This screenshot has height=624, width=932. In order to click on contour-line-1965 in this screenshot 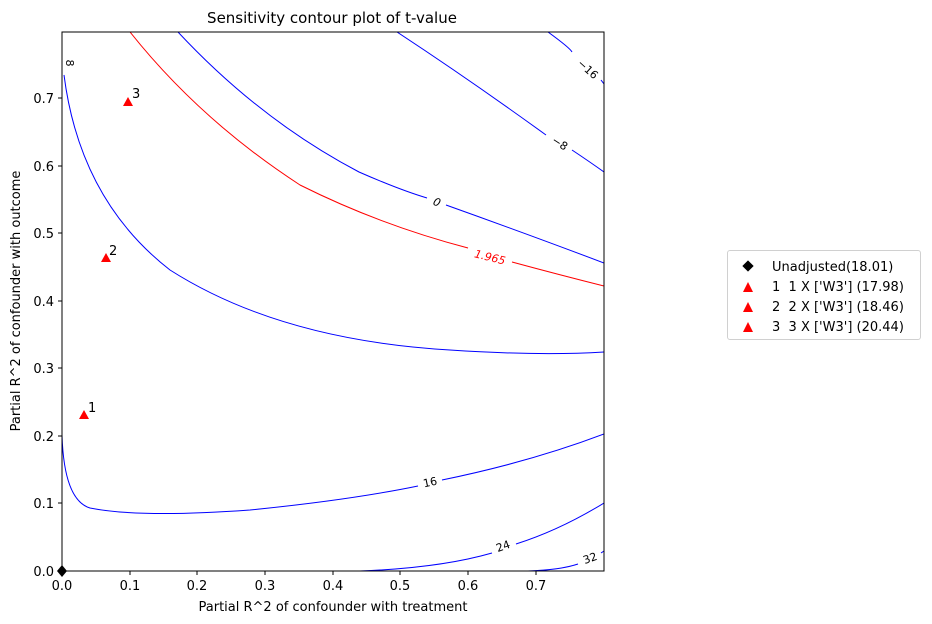, I will do `click(299, 140)`.